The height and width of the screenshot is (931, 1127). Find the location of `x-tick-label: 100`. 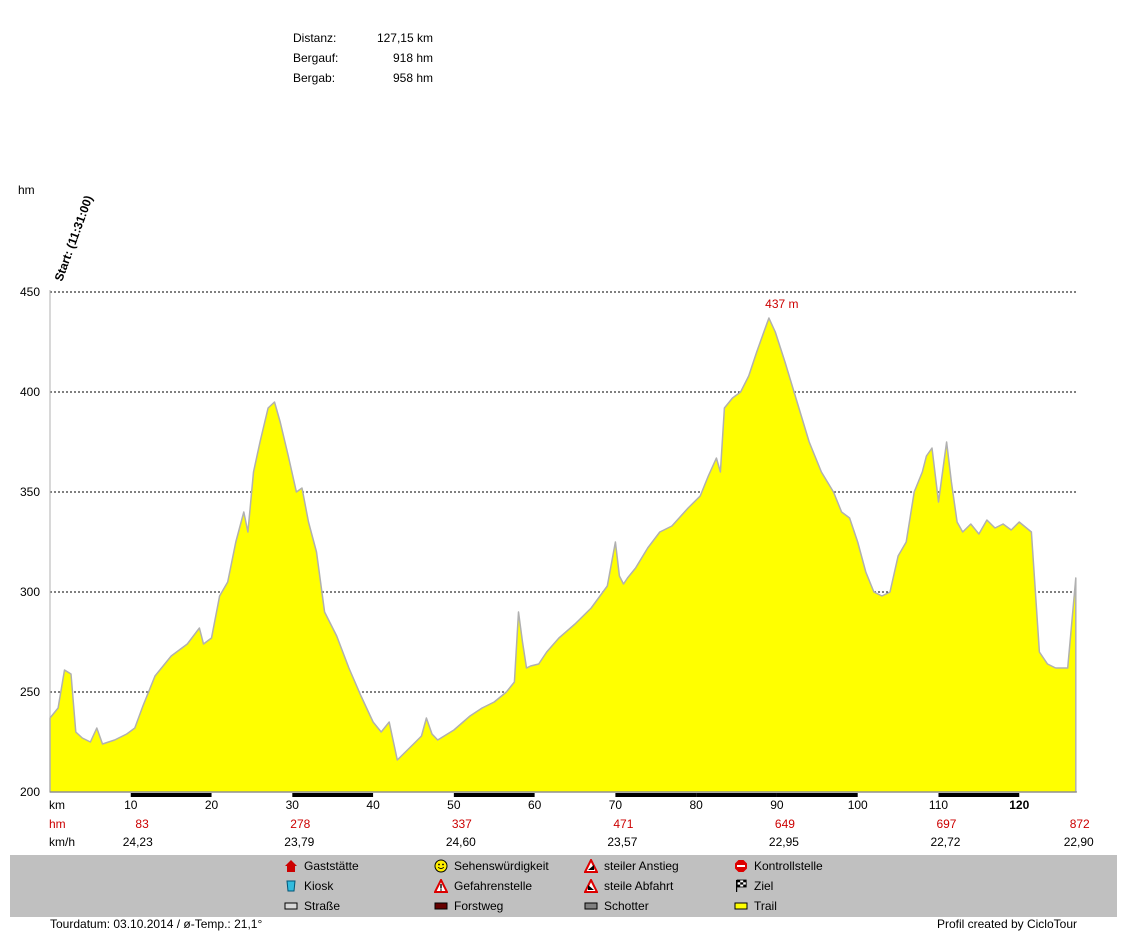

x-tick-label: 100 is located at coordinates (858, 805).